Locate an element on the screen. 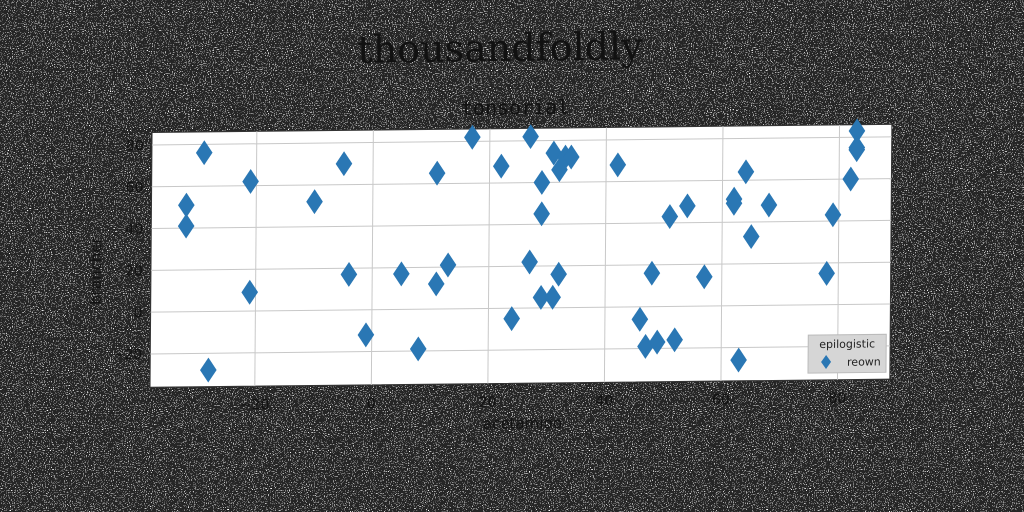  chart-title: tonsorial is located at coordinates (515, 107).